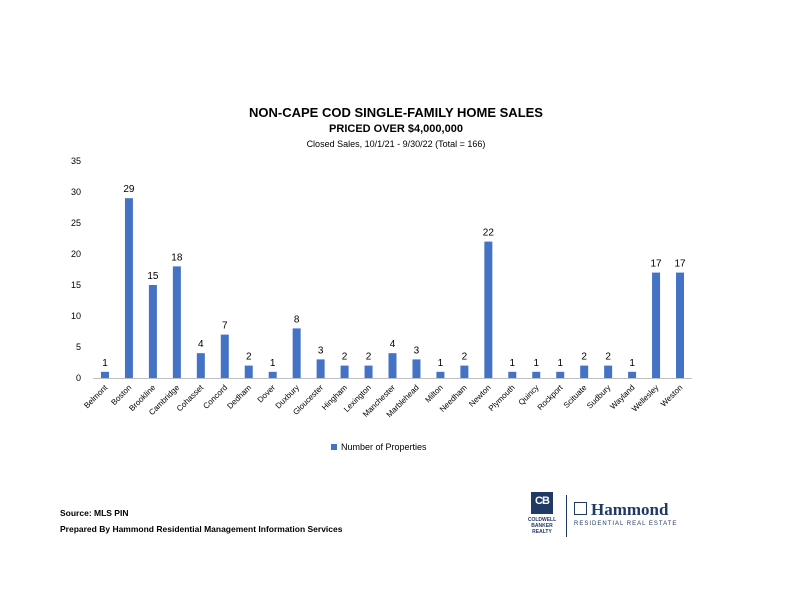  I want to click on cb-mark-icon: CB, so click(542, 503).